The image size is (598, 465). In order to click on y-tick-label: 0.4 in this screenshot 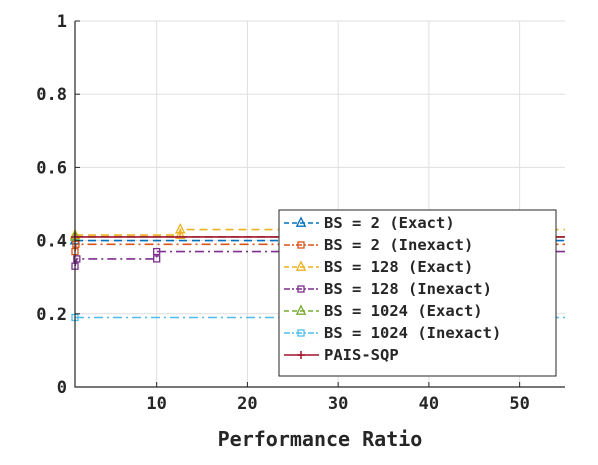, I will do `click(51, 242)`.